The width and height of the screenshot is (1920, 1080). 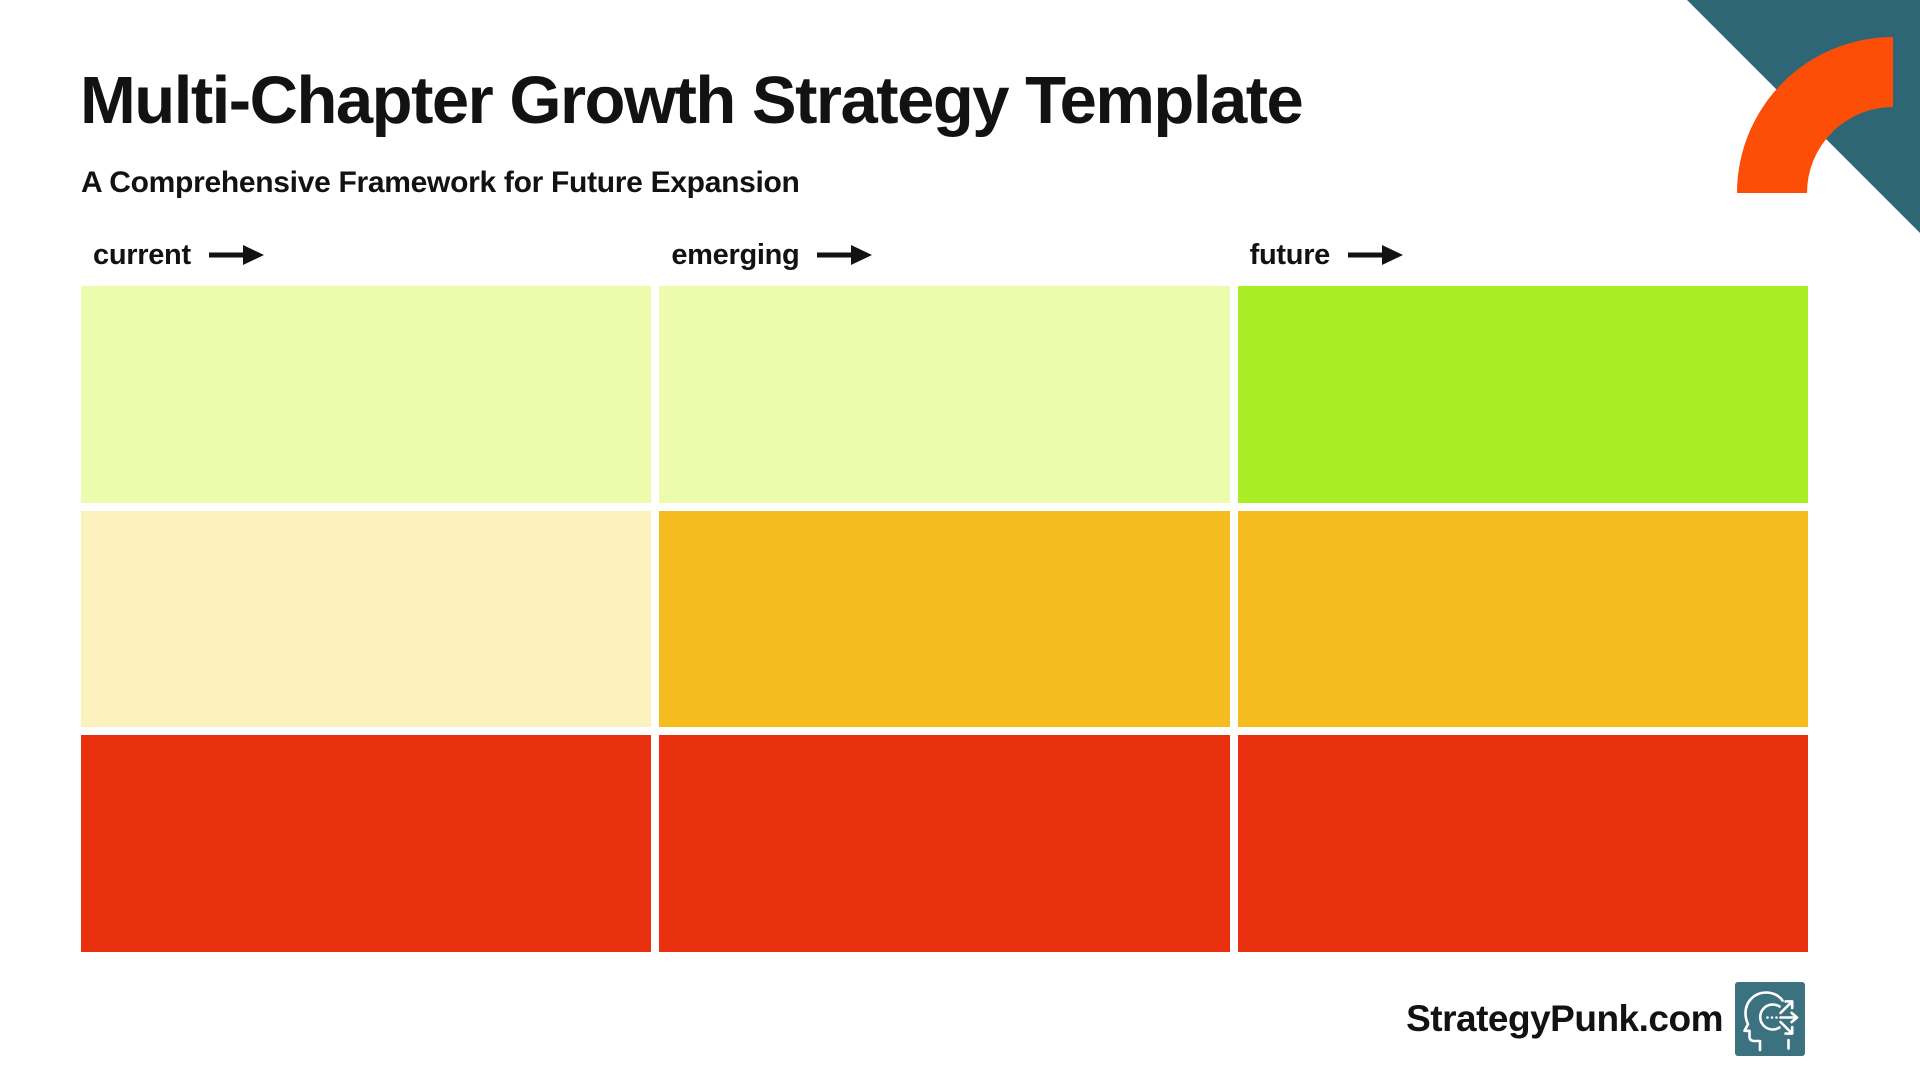 I want to click on head-profile-with-arrows-icon, so click(x=1770, y=1019).